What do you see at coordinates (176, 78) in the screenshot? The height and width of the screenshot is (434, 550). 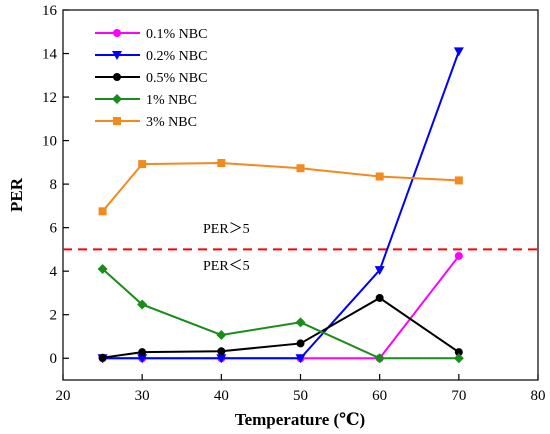 I see `legend-label: 0.5% NBC` at bounding box center [176, 78].